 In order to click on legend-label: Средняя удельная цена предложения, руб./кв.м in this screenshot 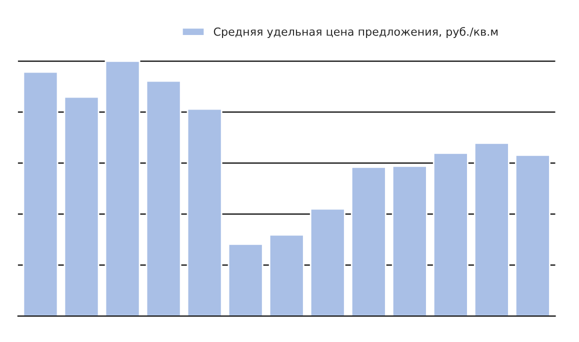, I will do `click(356, 32)`.